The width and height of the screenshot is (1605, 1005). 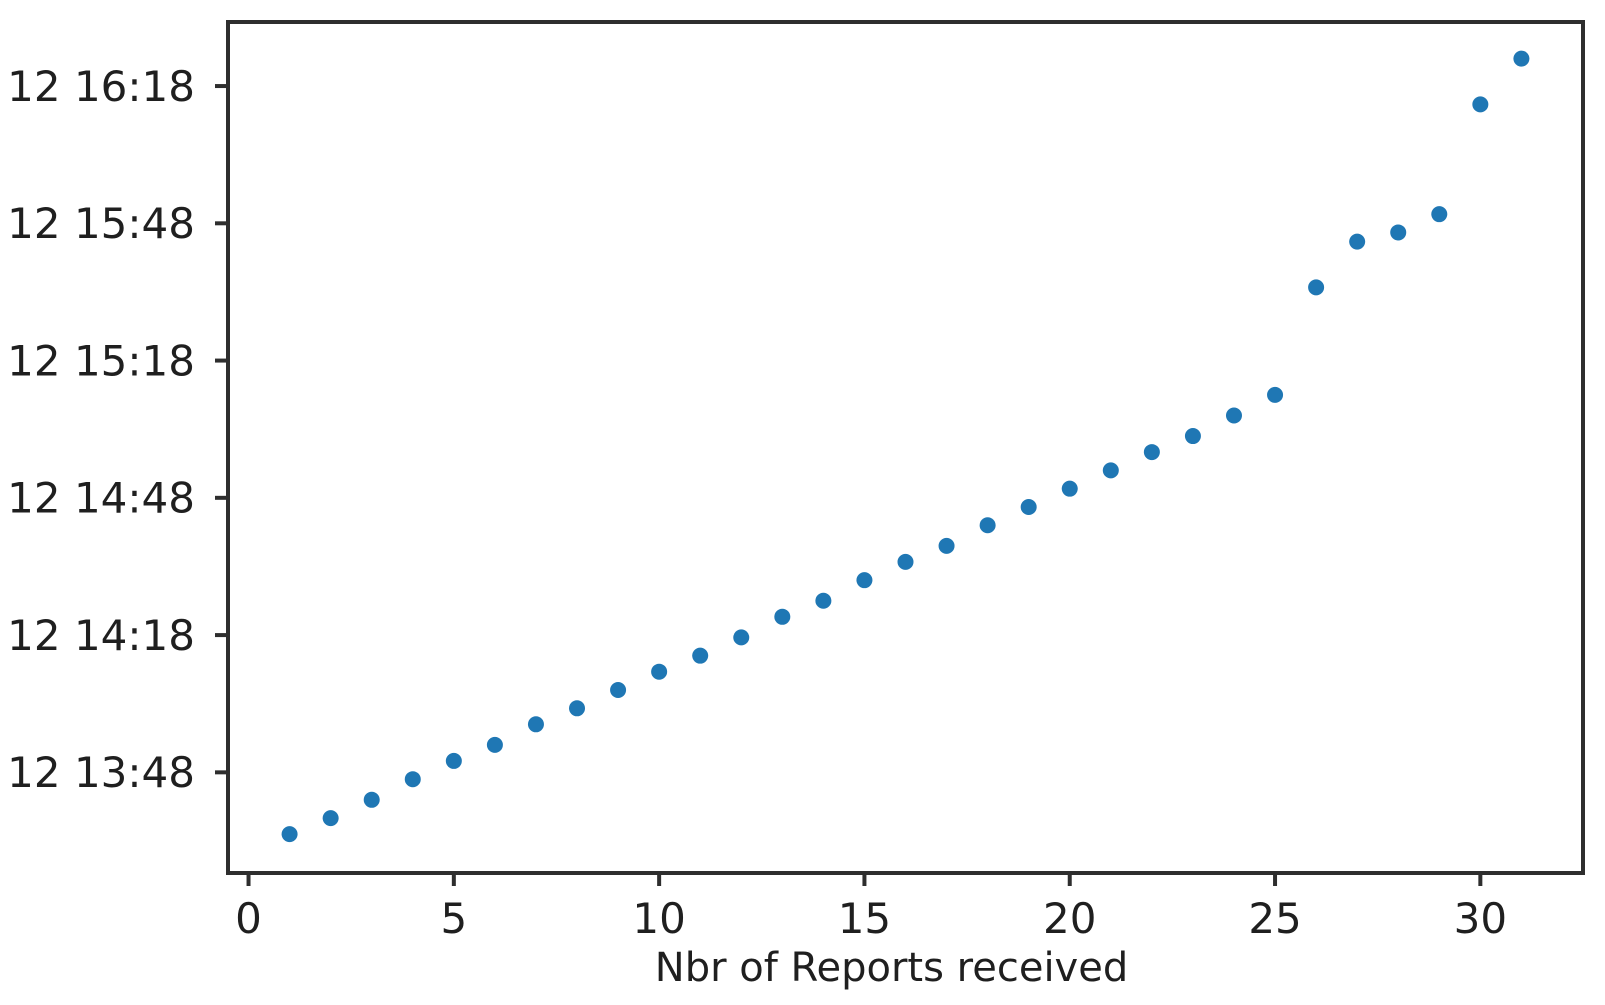 I want to click on x-tick-label: 5, so click(x=453, y=918).